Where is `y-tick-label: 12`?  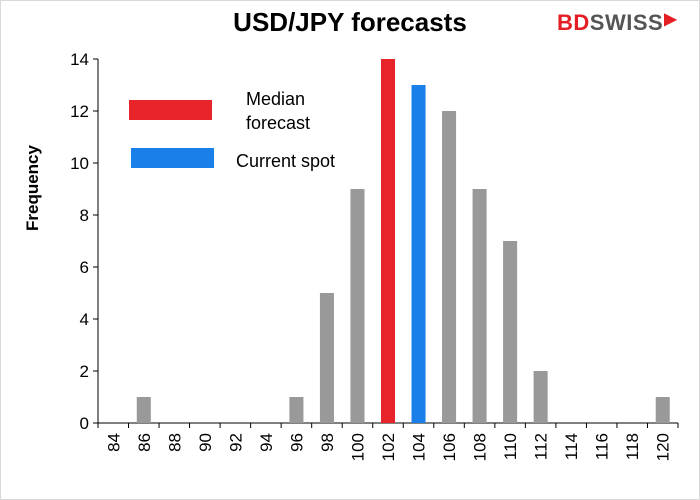
y-tick-label: 12 is located at coordinates (79, 111).